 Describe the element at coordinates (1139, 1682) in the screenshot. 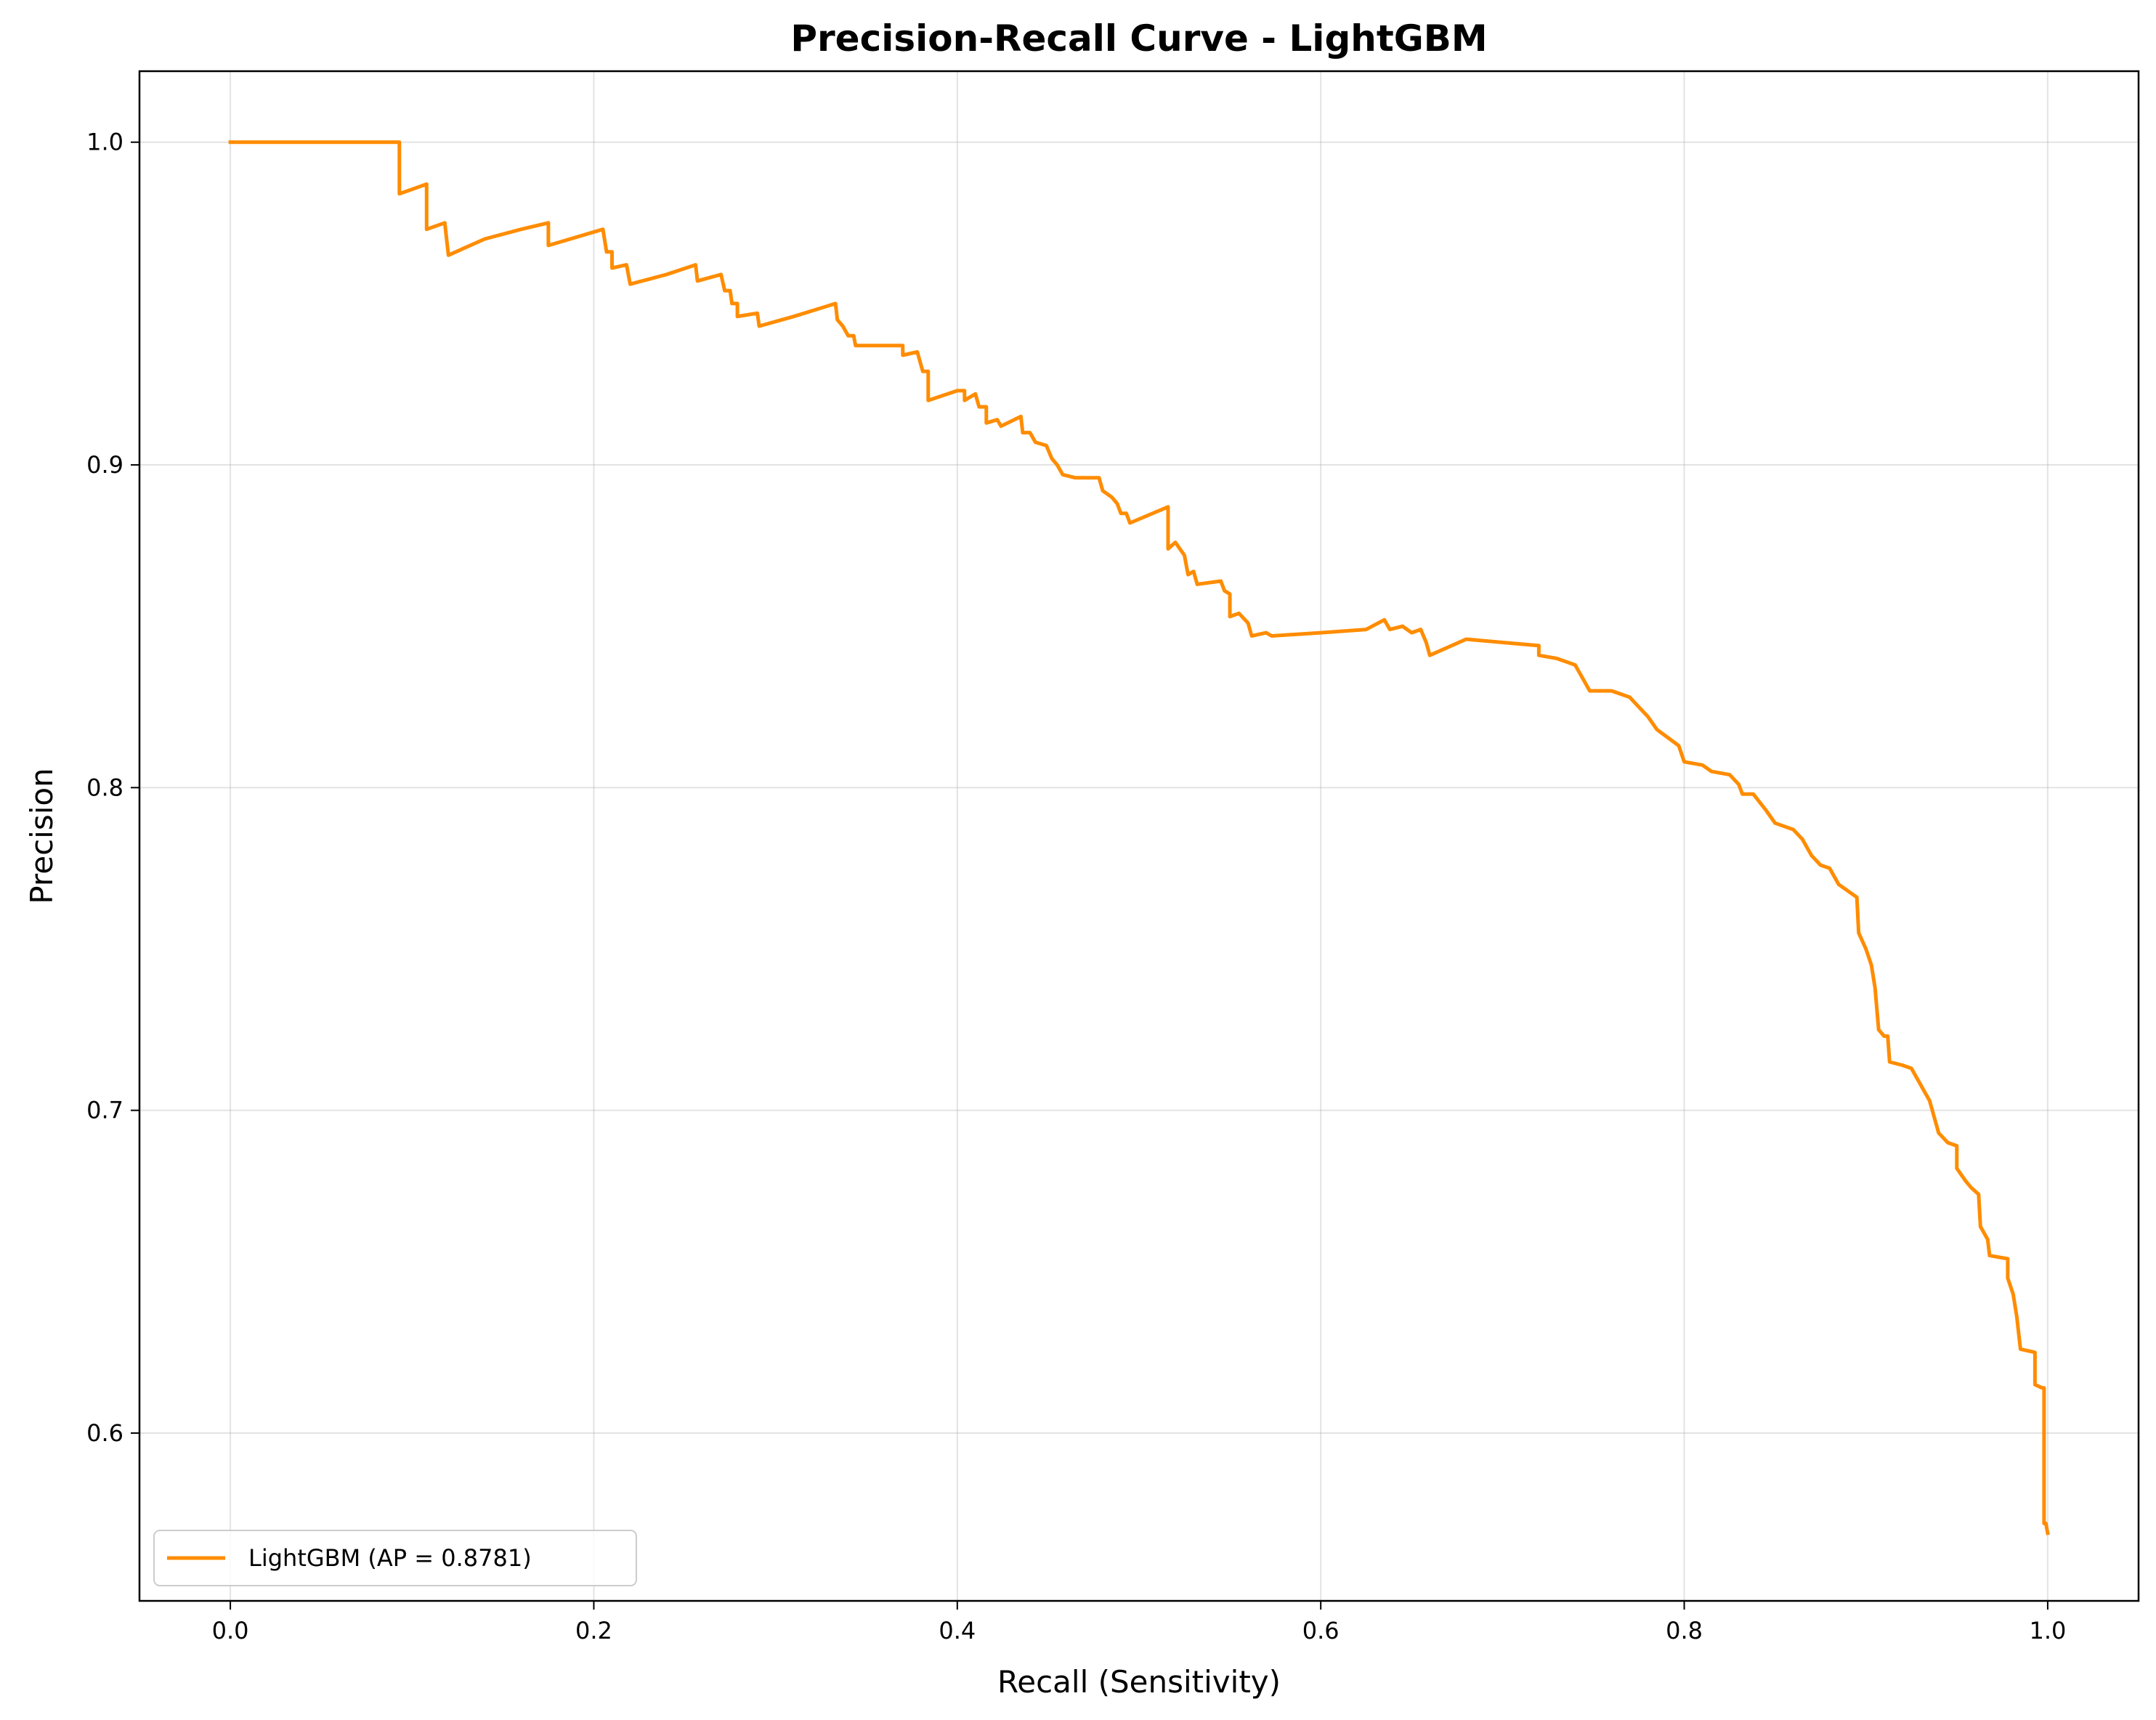

I see `x-axis-title: Recall (Sensitivity)` at that location.